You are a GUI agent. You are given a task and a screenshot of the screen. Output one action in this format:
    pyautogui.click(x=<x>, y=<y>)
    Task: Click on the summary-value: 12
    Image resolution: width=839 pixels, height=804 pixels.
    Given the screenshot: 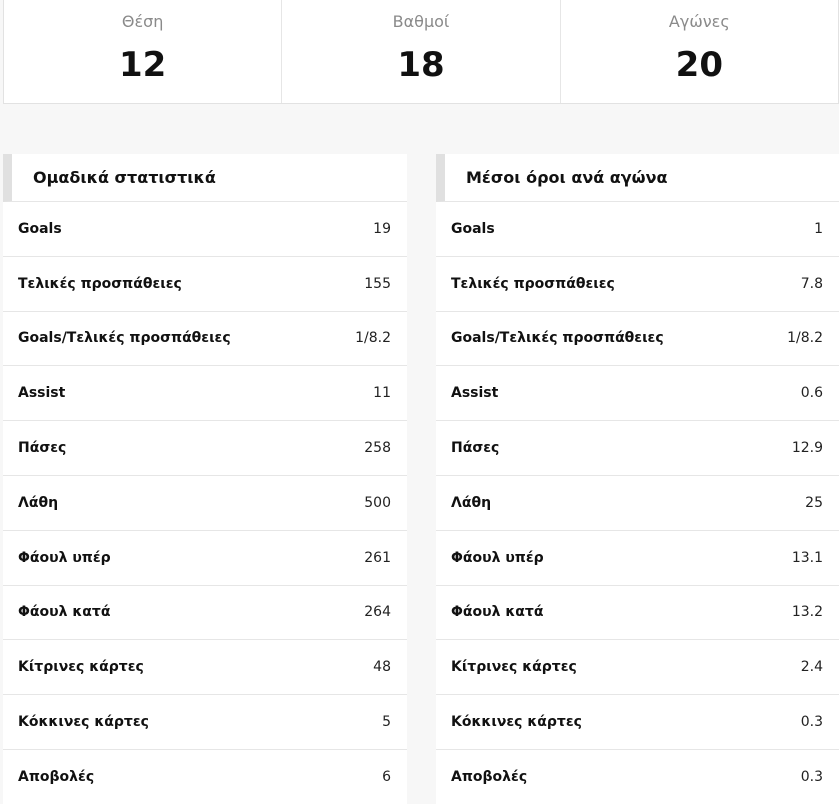 What is the action you would take?
    pyautogui.click(x=143, y=65)
    